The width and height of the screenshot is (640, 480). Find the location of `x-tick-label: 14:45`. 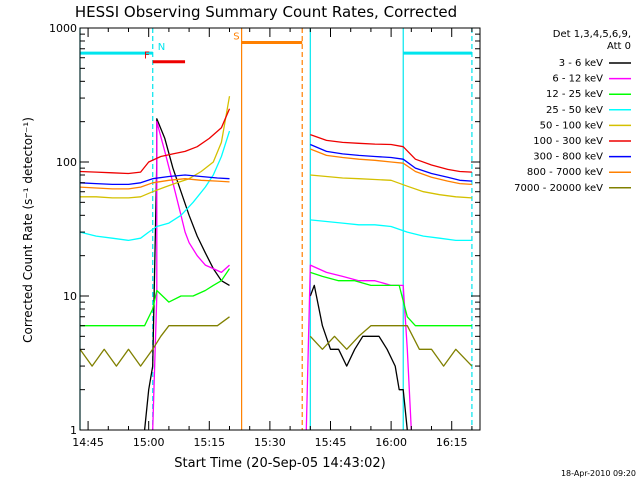

x-tick-label: 14:45 is located at coordinates (88, 442).